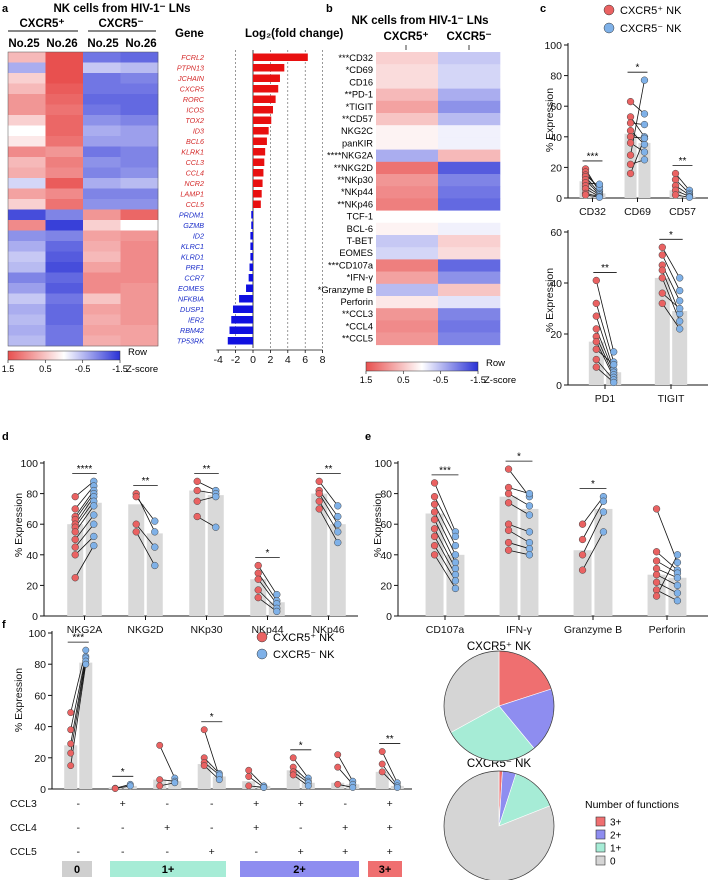  What do you see at coordinates (495, 363) in the screenshot?
I see `zscore-label: Row` at bounding box center [495, 363].